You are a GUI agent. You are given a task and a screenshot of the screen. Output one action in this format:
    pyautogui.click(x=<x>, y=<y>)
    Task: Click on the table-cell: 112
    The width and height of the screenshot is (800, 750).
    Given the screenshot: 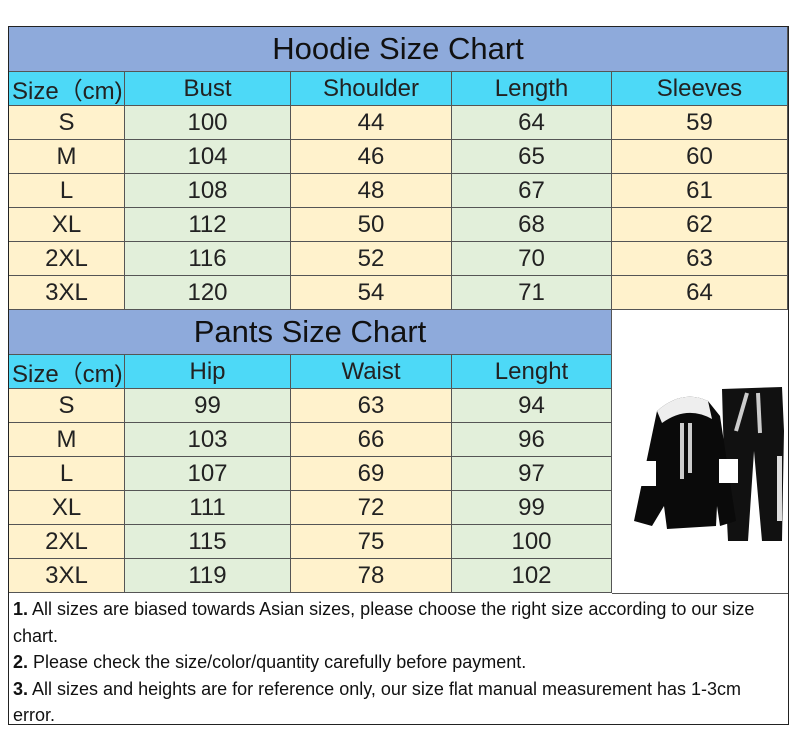 What is the action you would take?
    pyautogui.click(x=208, y=225)
    